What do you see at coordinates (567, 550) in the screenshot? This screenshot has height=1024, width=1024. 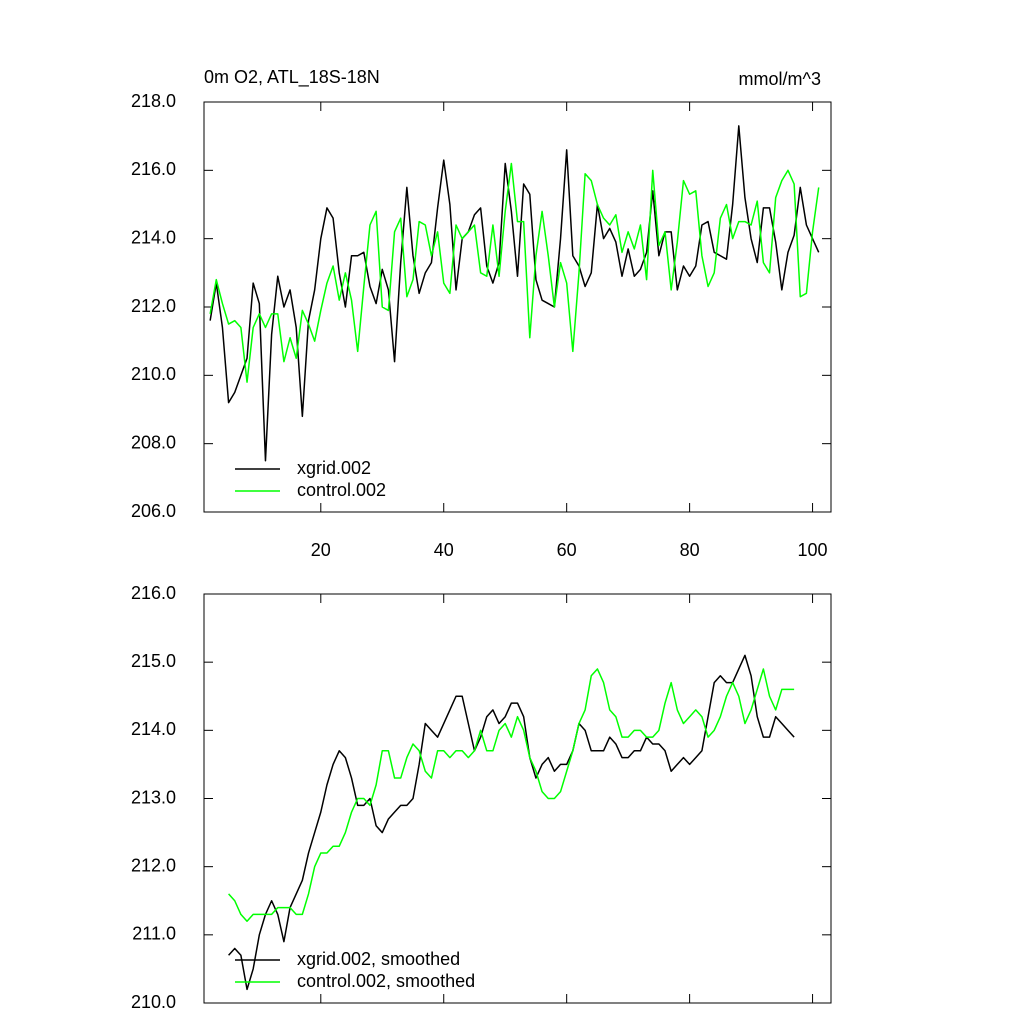 I see `x-tick-label: 60` at bounding box center [567, 550].